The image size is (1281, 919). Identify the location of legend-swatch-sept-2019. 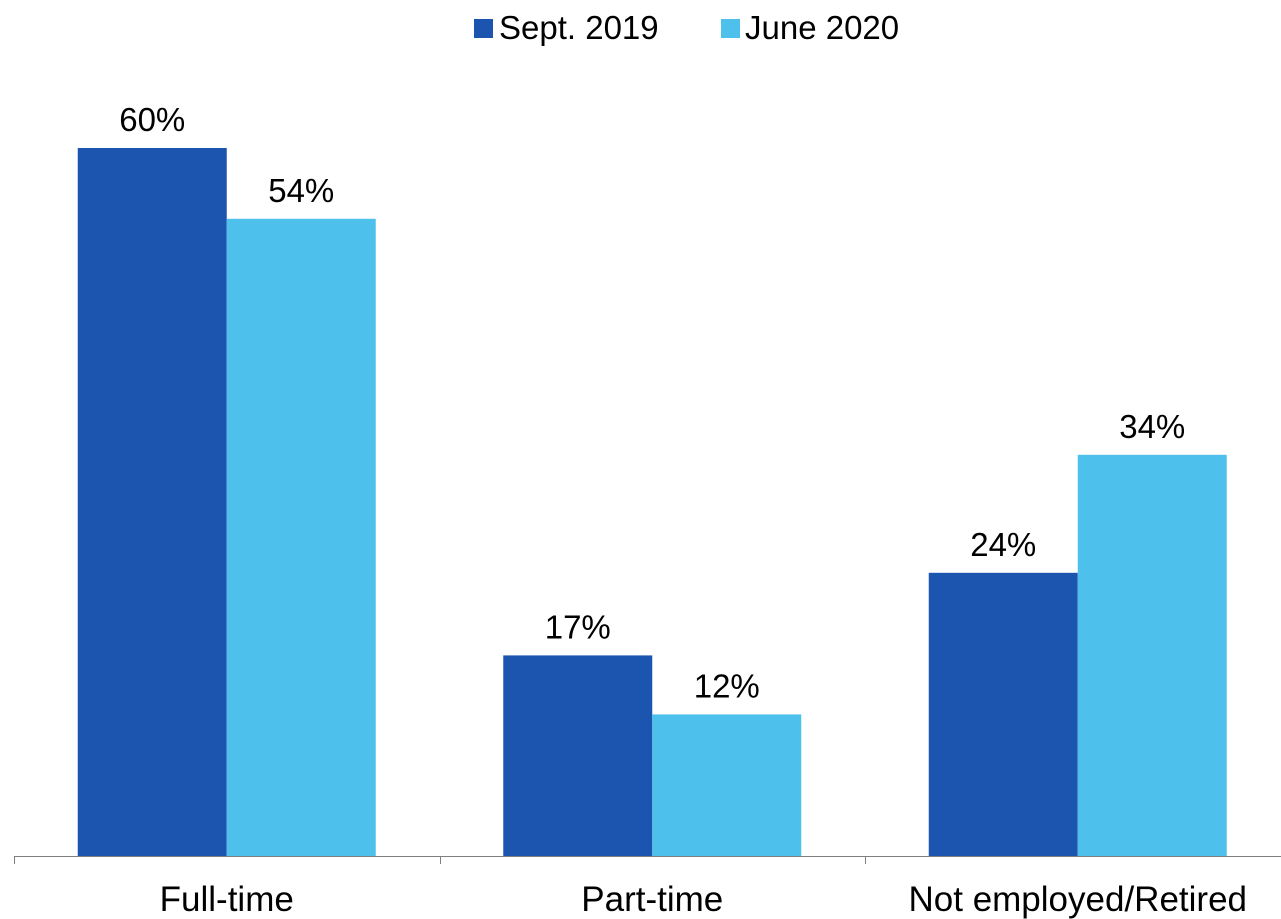
(483, 28).